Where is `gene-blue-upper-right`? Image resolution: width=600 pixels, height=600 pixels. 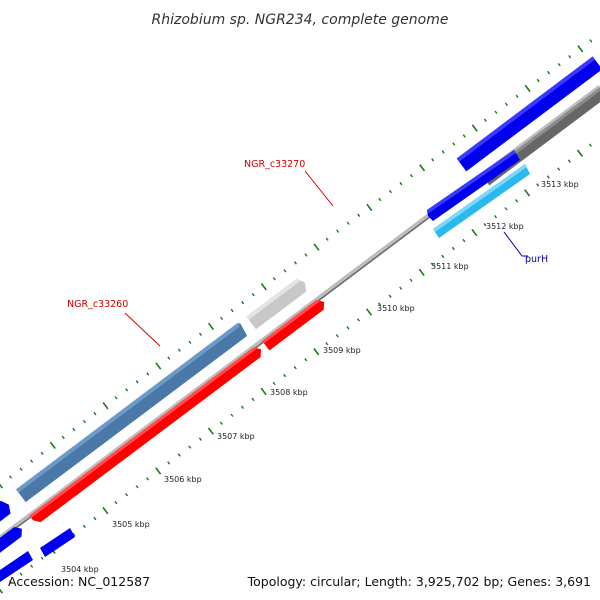
gene-blue-upper-right is located at coordinates (528, 114).